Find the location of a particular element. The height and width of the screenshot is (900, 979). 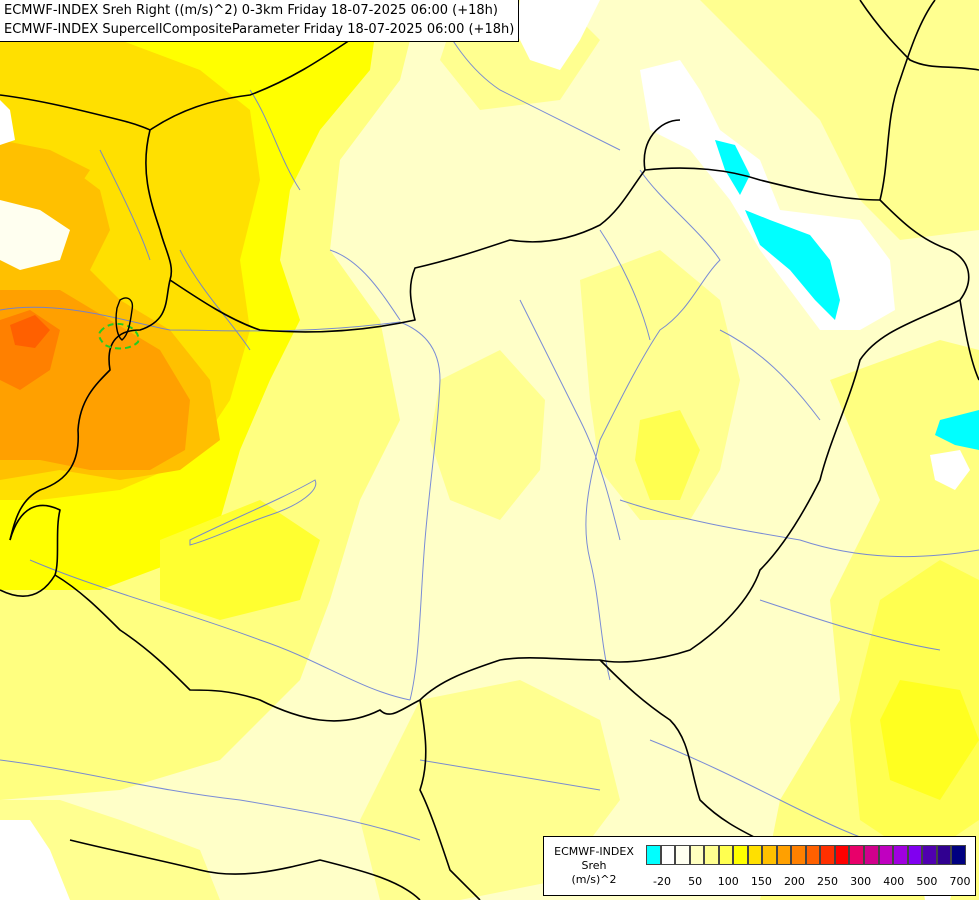

legend-caption: ECMWF-INDEX Sreh (m/s)^2 is located at coordinates (594, 866).